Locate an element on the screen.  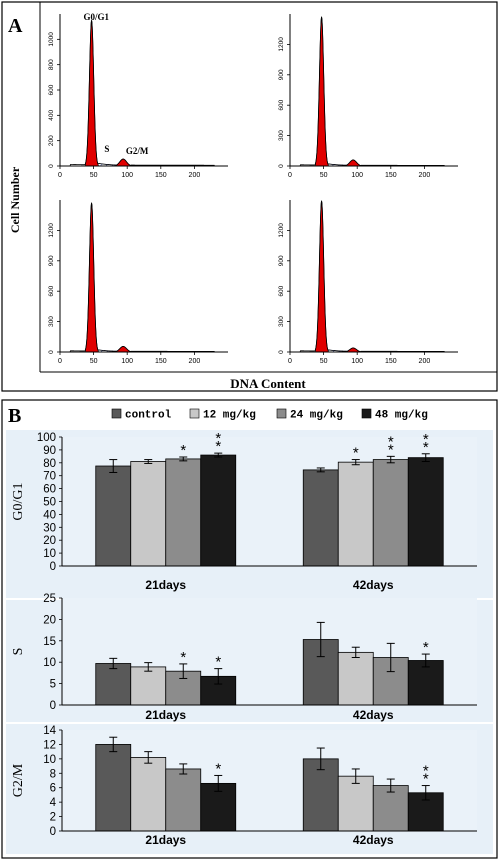
y-tick-label: 90 is located at coordinates (49, 451).